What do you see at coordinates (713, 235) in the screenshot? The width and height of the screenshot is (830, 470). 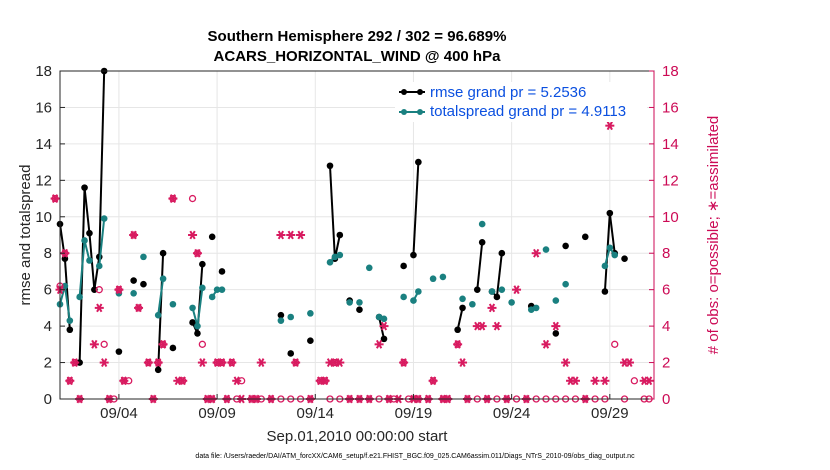 I see `y-axis-label-right: # of obs: o=possible; ∗=assimilated` at bounding box center [713, 235].